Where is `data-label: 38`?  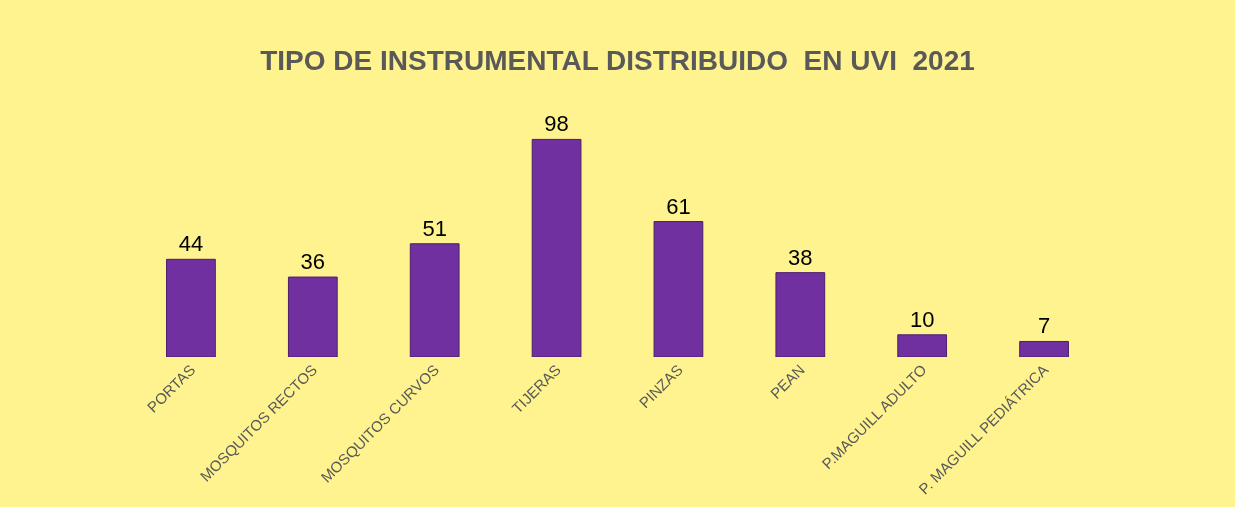
data-label: 38 is located at coordinates (800, 257).